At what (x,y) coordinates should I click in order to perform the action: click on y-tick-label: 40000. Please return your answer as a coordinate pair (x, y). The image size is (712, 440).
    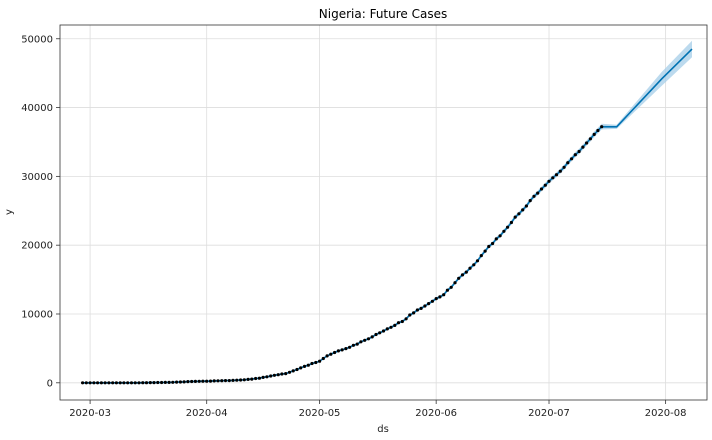
    Looking at the image, I should click on (37, 108).